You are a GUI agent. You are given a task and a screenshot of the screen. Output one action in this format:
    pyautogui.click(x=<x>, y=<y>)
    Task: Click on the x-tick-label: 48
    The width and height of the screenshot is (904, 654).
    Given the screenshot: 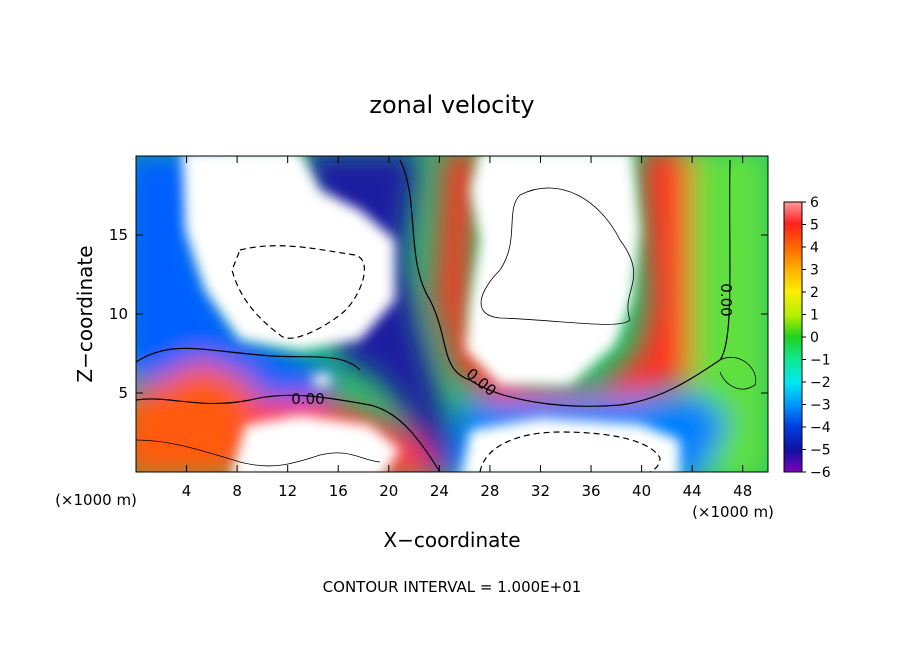 What is the action you would take?
    pyautogui.click(x=742, y=491)
    